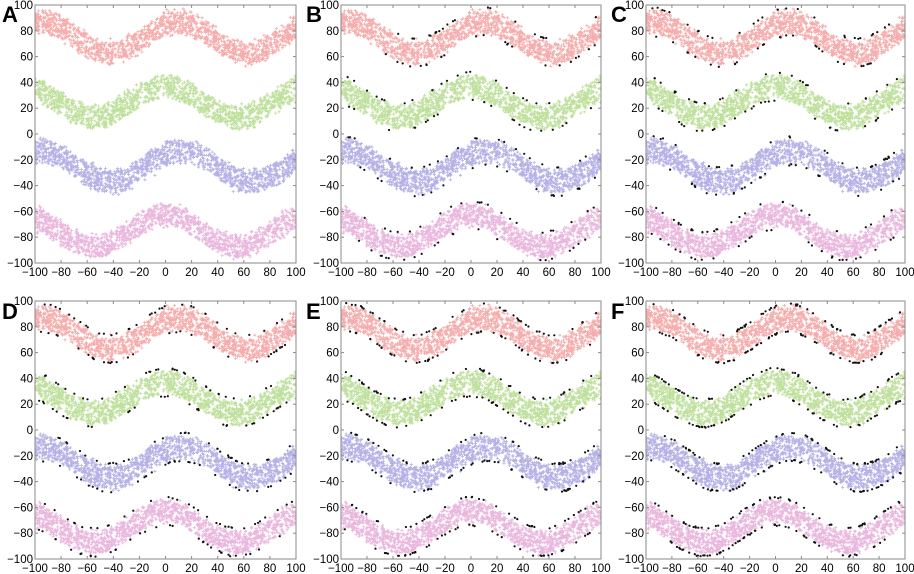 This screenshot has height=574, width=914. I want to click on x-tick-label: −20, so click(445, 568).